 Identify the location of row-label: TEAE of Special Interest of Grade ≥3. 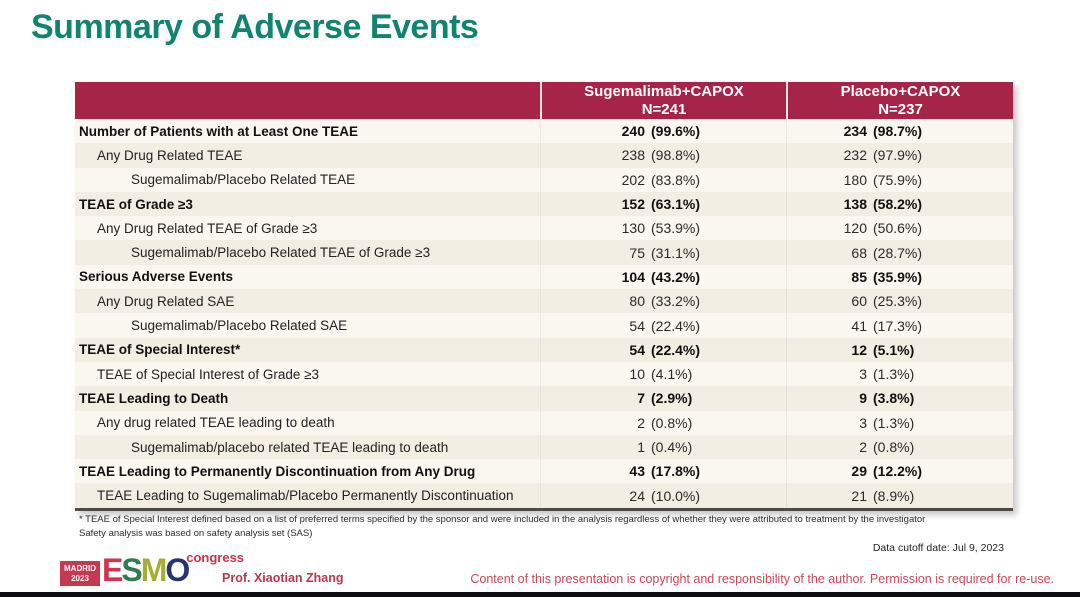
(208, 374).